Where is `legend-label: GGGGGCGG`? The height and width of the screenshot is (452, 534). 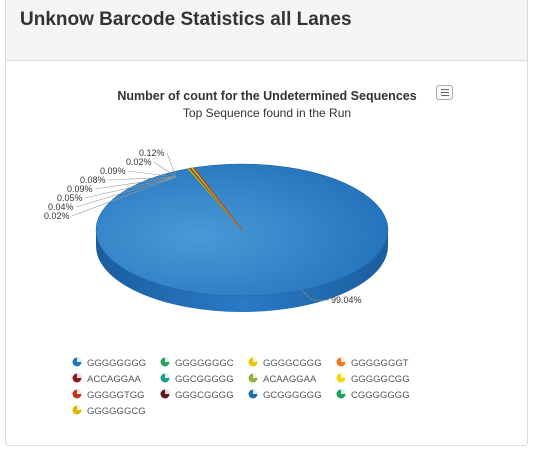 legend-label: GGGGGCGG is located at coordinates (380, 379).